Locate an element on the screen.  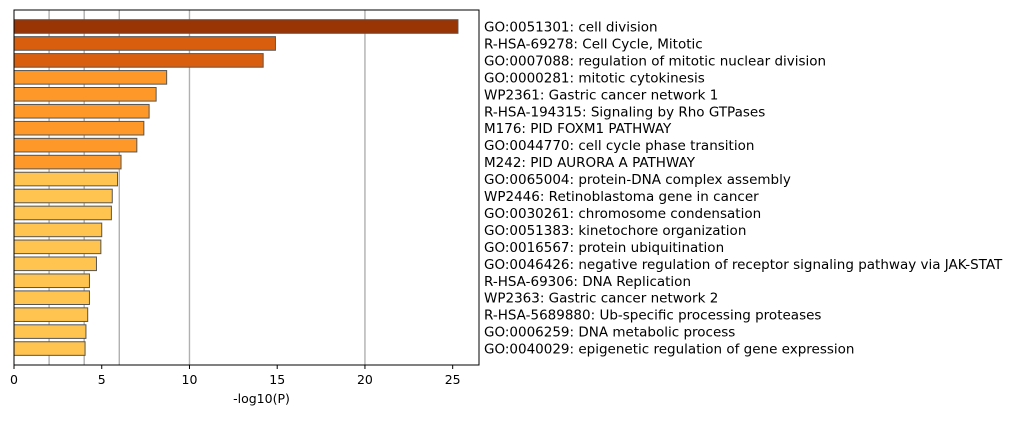
x-axis-ticks: 0 5 10 15 20 25 is located at coordinates (235, 376).